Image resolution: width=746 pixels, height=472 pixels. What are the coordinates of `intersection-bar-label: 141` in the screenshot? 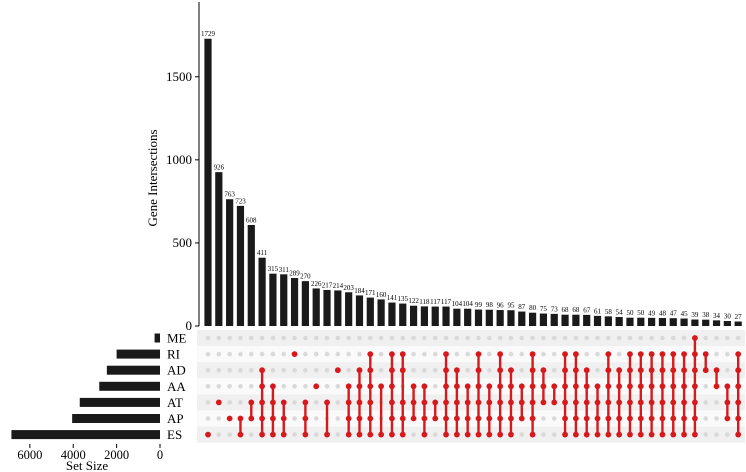 It's located at (392, 298).